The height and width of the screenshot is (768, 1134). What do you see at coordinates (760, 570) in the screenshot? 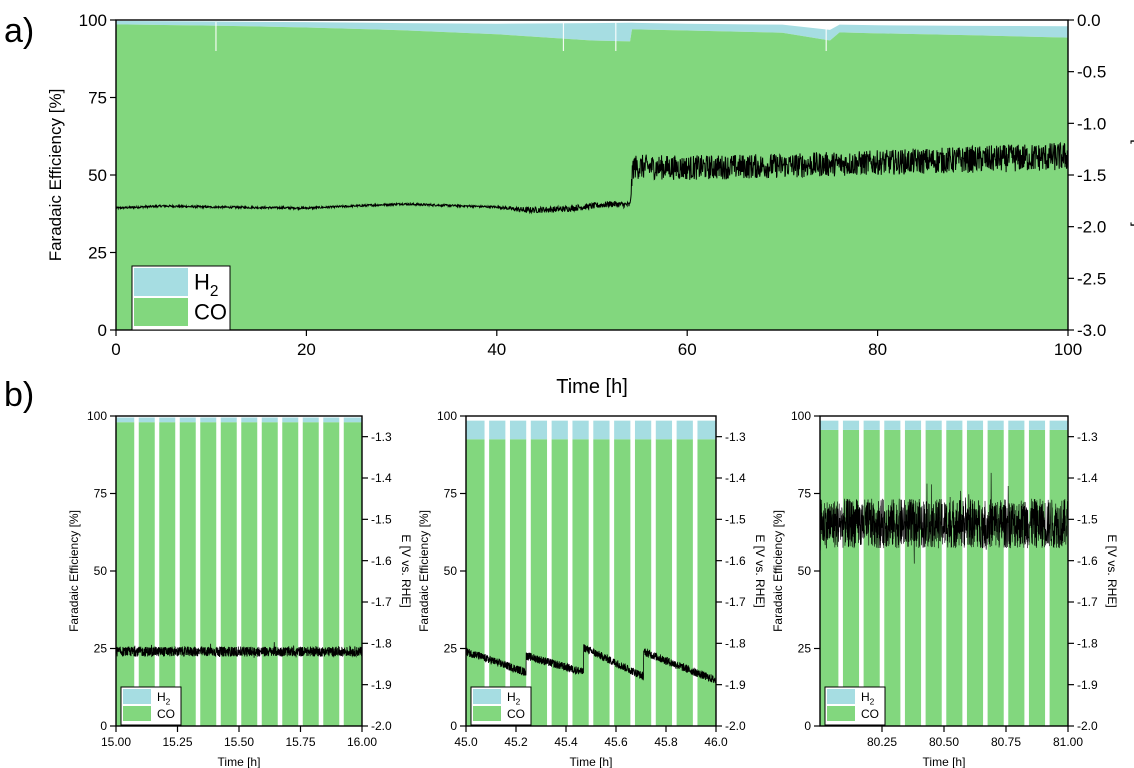
I see `y2-axis-label: E [V vs. RHE]` at bounding box center [760, 570].